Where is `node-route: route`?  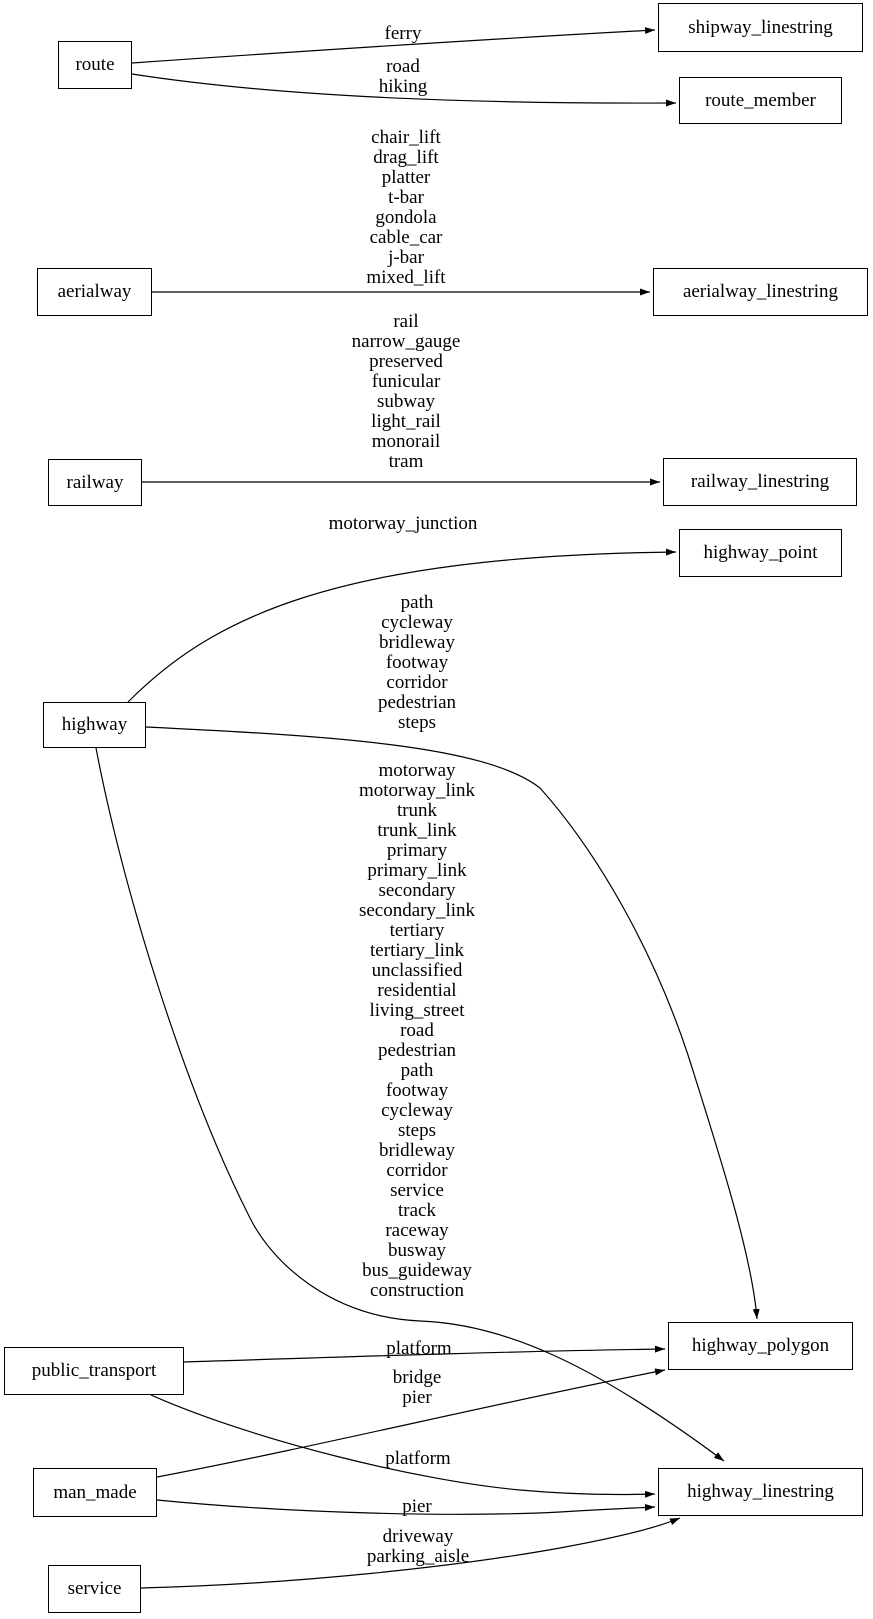 node-route: route is located at coordinates (95, 65).